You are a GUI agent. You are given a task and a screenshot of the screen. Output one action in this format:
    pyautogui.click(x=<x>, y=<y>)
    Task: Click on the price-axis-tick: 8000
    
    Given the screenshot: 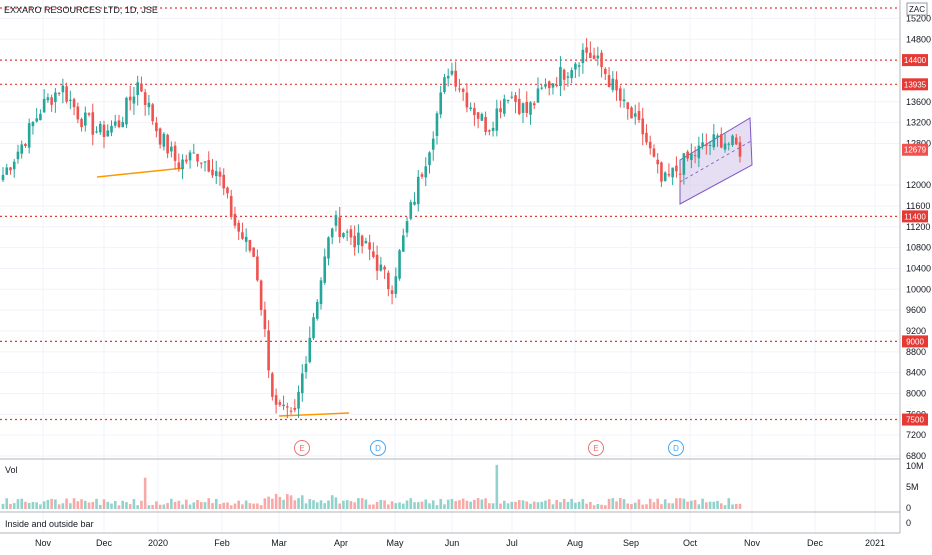 What is the action you would take?
    pyautogui.click(x=916, y=393)
    